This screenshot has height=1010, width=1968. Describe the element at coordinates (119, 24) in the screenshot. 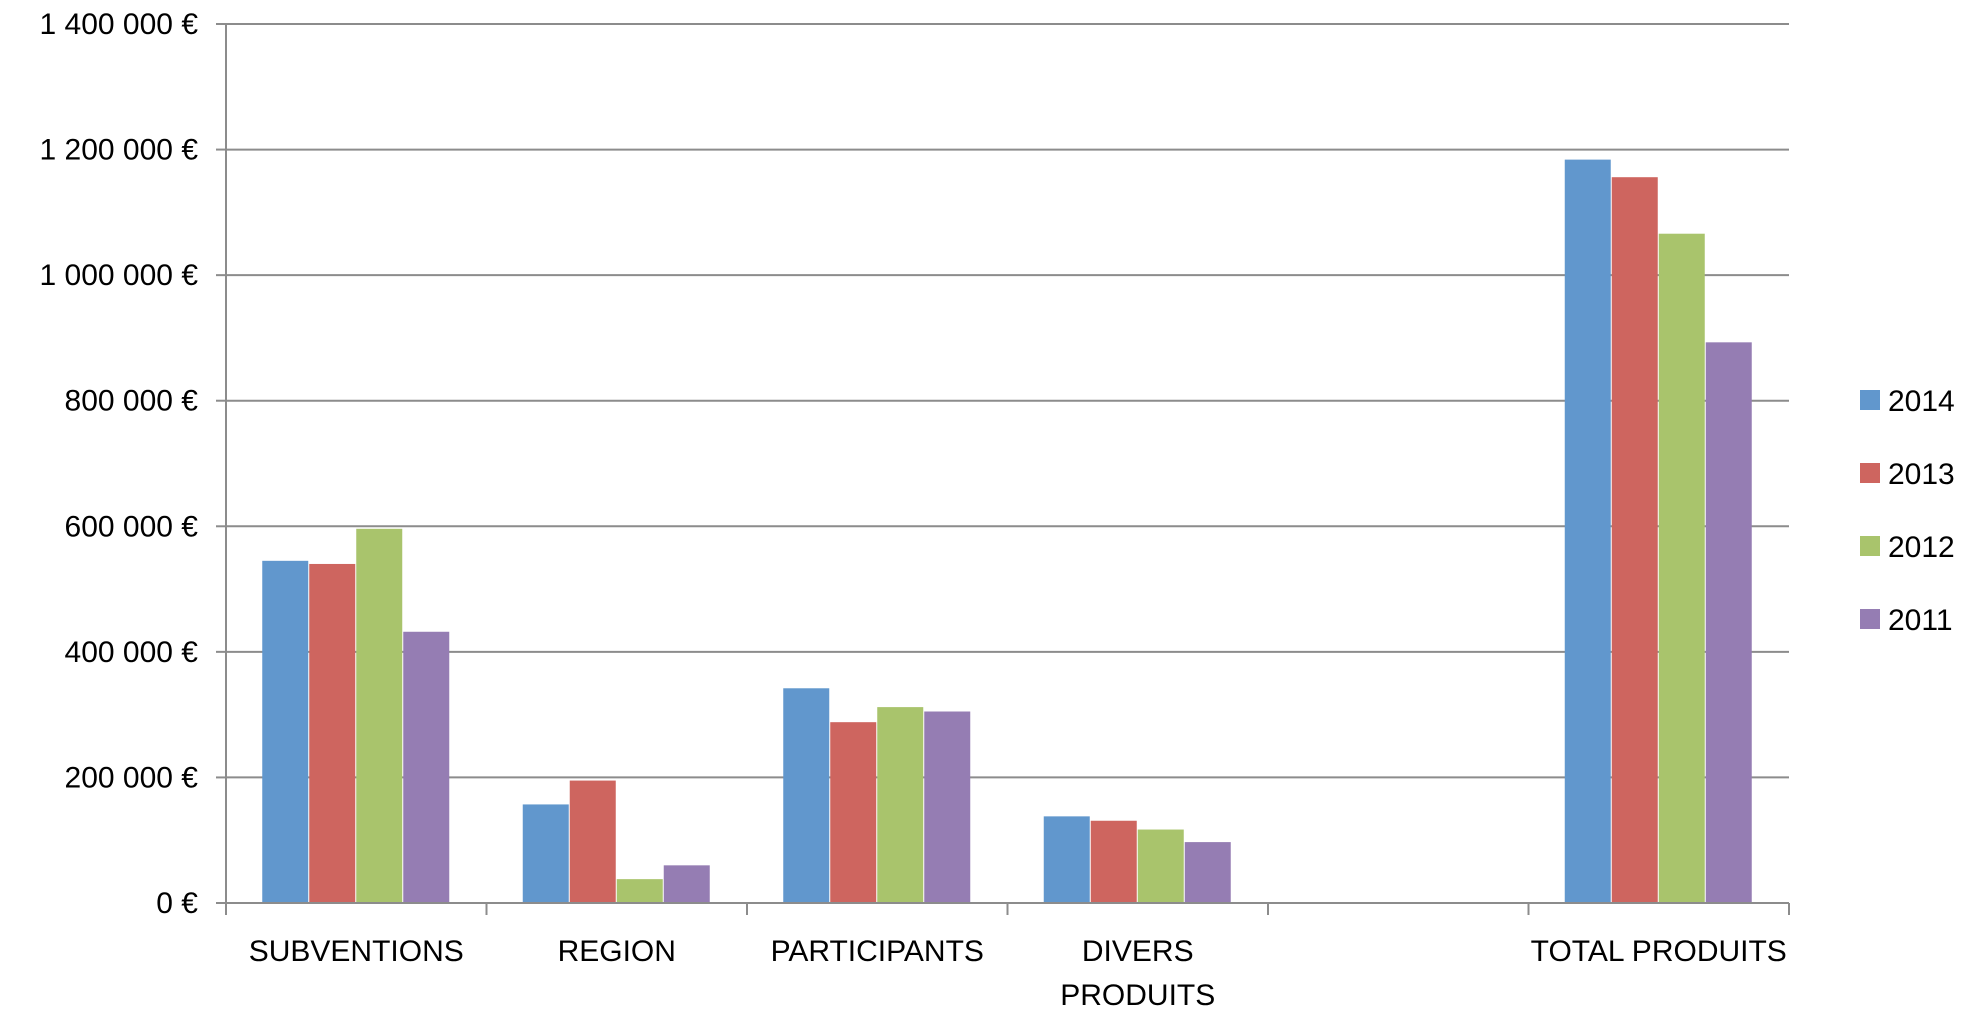

I see `y-tick-label: 1 400 000 €` at that location.